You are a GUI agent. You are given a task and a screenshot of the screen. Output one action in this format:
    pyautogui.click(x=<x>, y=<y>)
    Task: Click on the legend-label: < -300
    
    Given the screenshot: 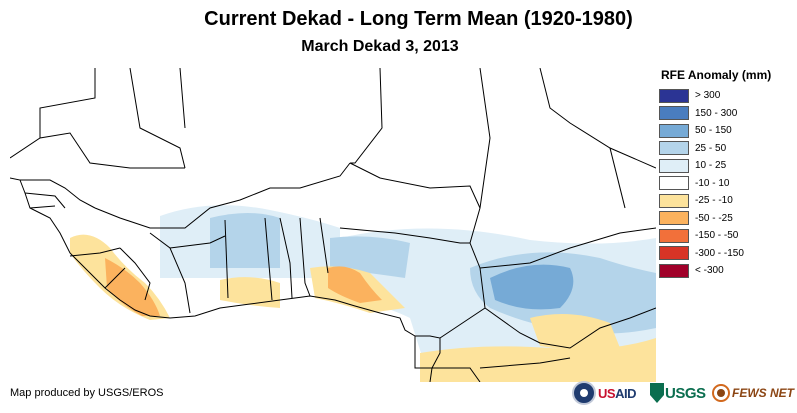 What is the action you would take?
    pyautogui.click(x=709, y=271)
    